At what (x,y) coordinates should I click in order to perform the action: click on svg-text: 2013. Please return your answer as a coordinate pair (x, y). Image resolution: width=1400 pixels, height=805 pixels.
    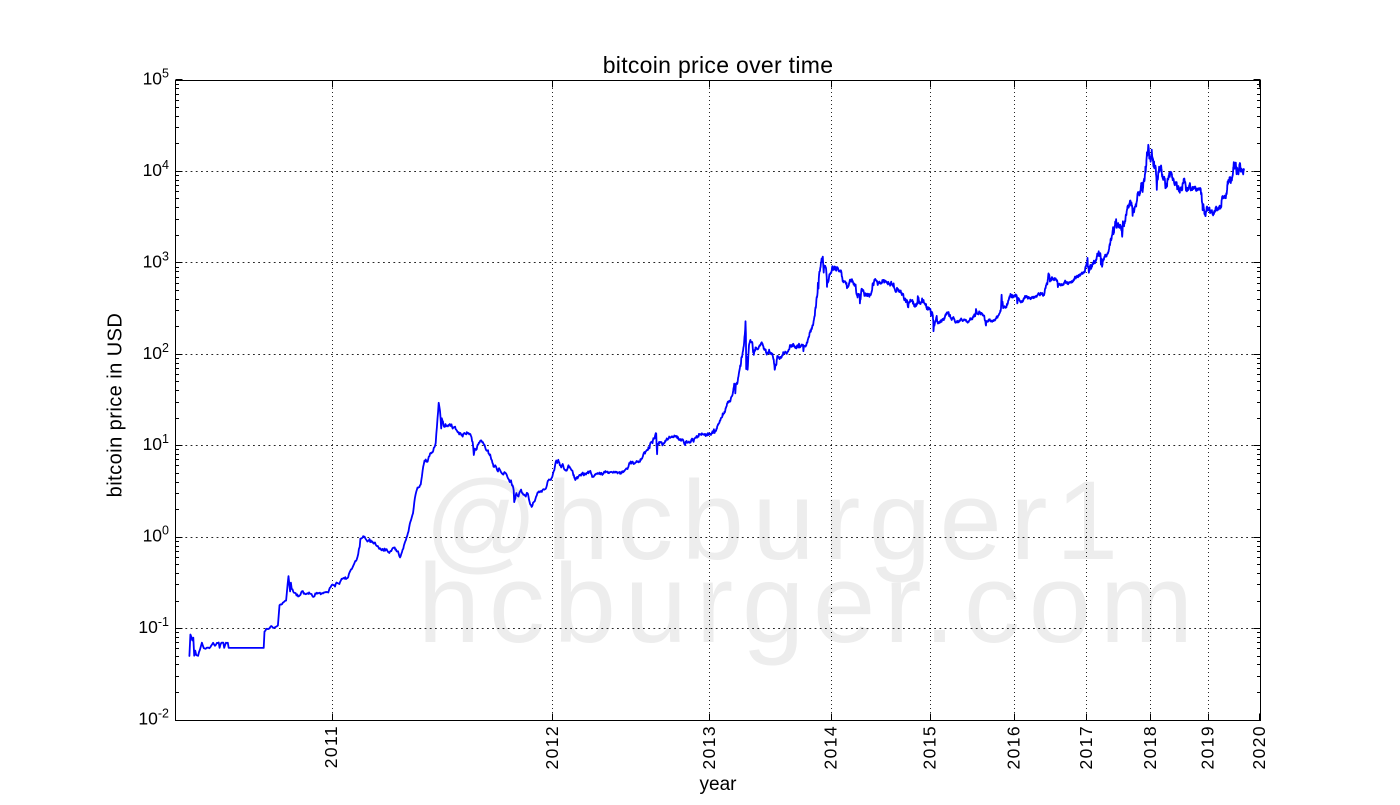
    Looking at the image, I should click on (709, 747).